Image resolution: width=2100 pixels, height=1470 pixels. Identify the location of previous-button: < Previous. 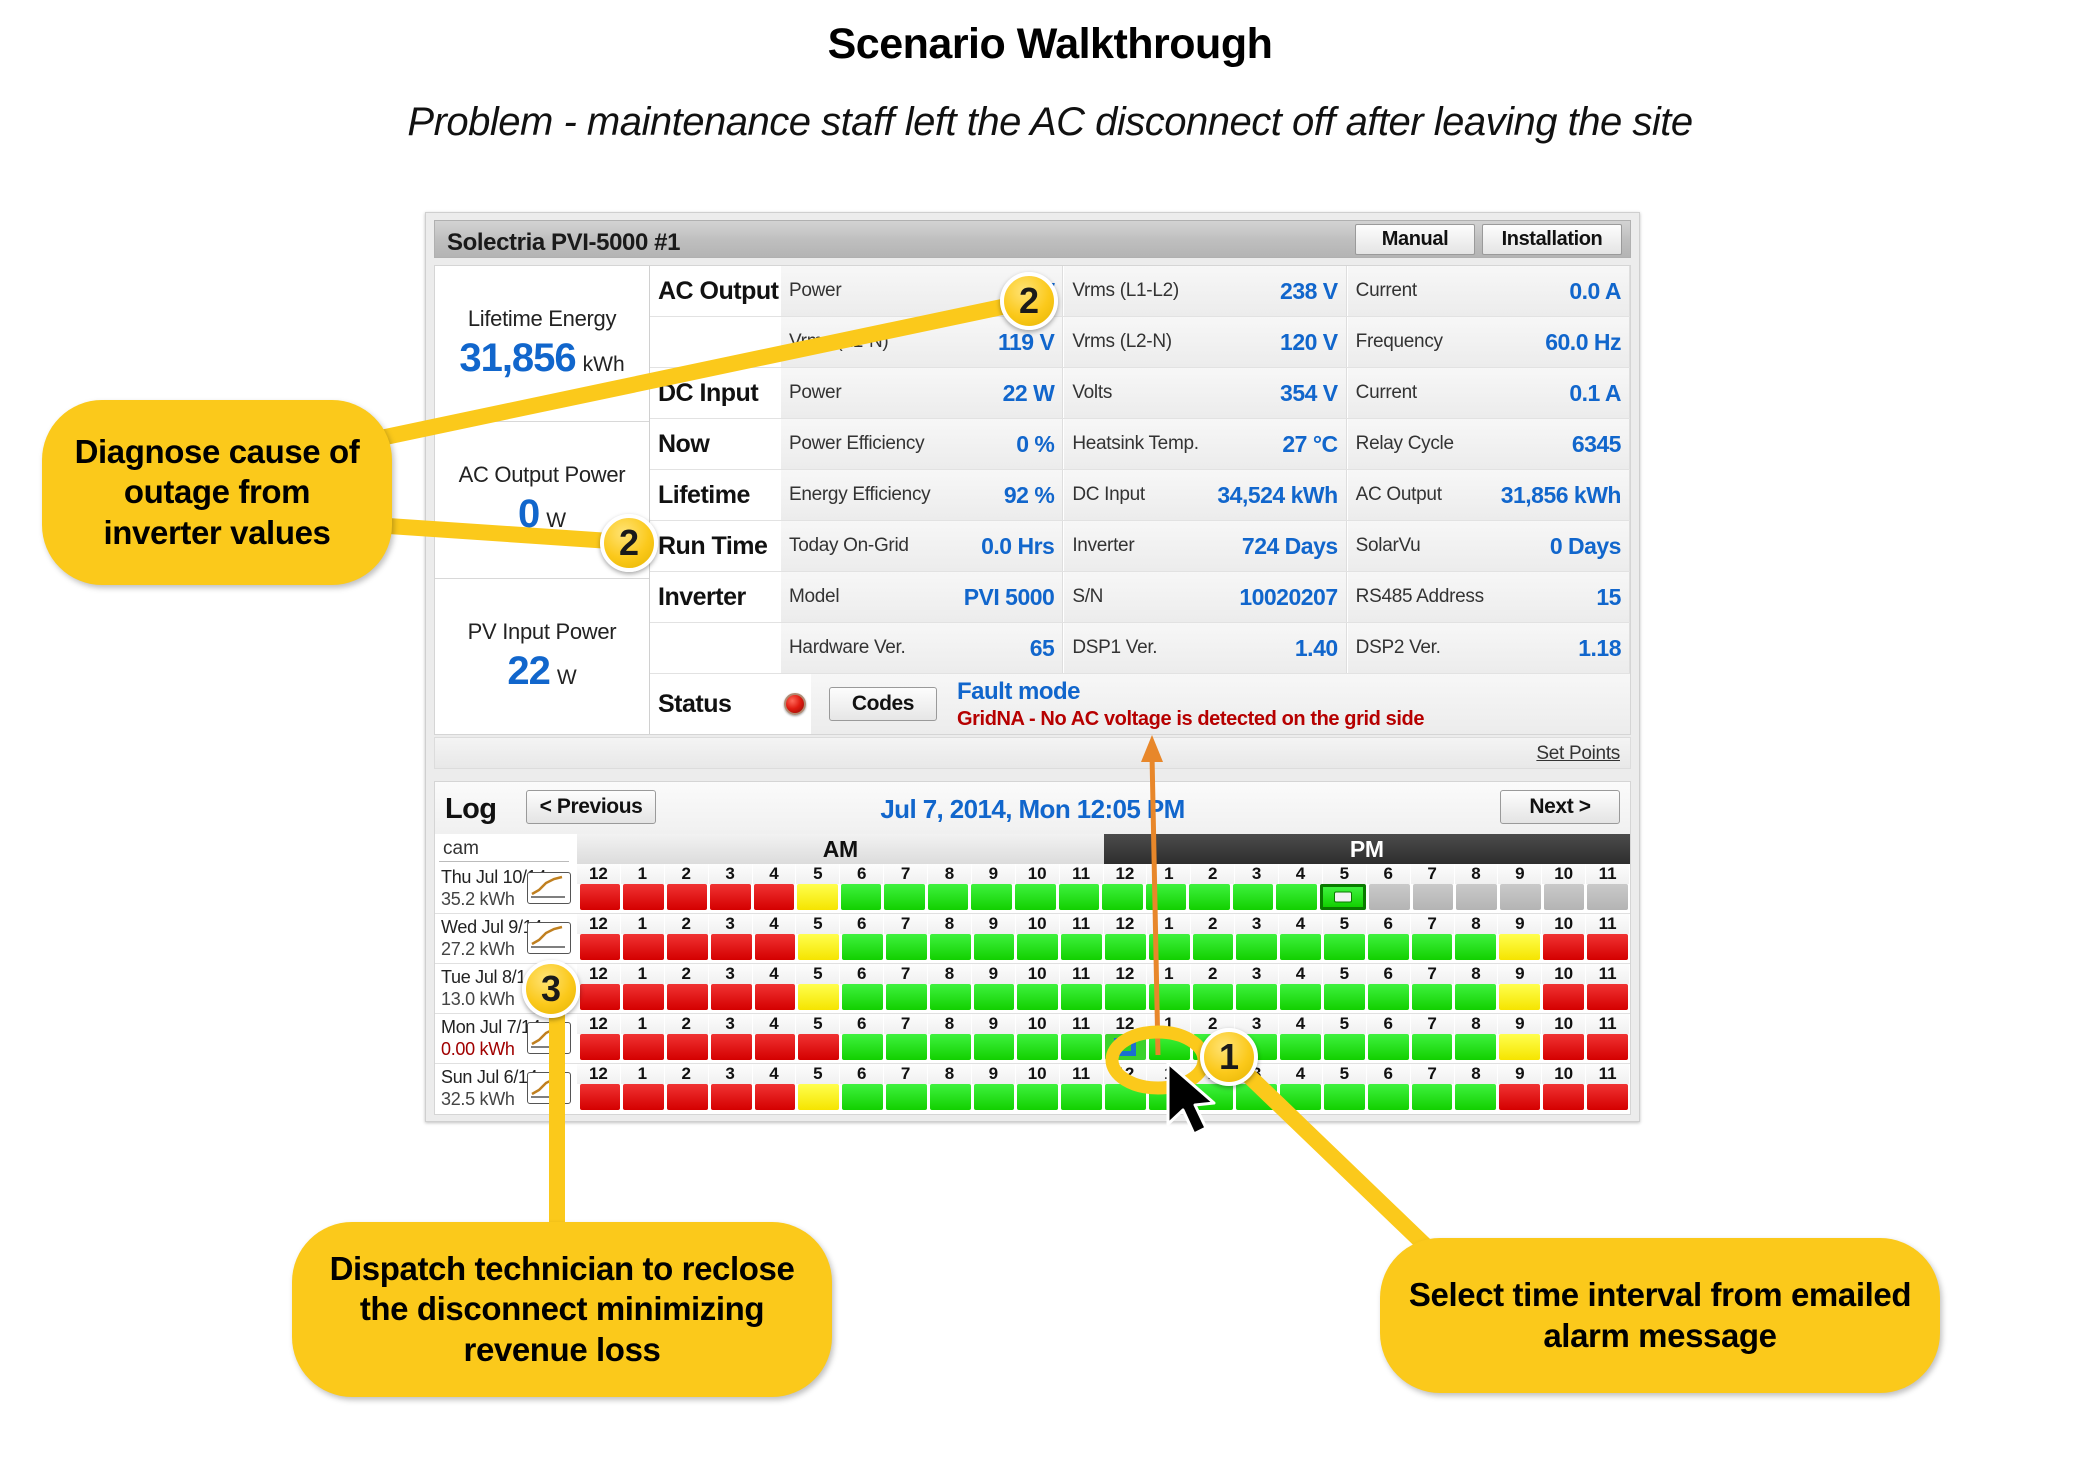
(591, 807).